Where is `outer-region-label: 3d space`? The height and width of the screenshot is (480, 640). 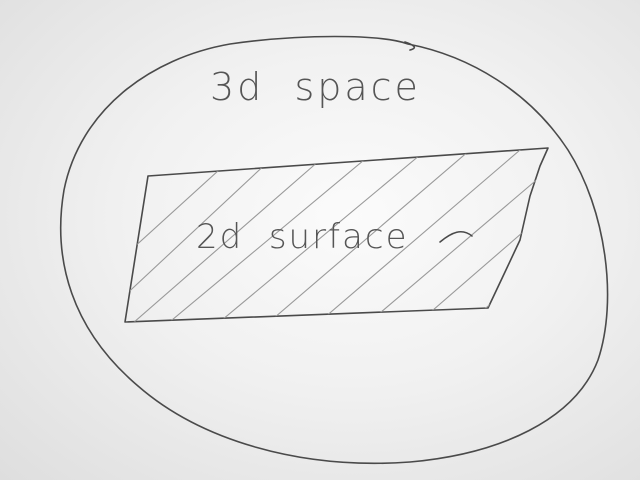
outer-region-label: 3d space is located at coordinates (315, 87).